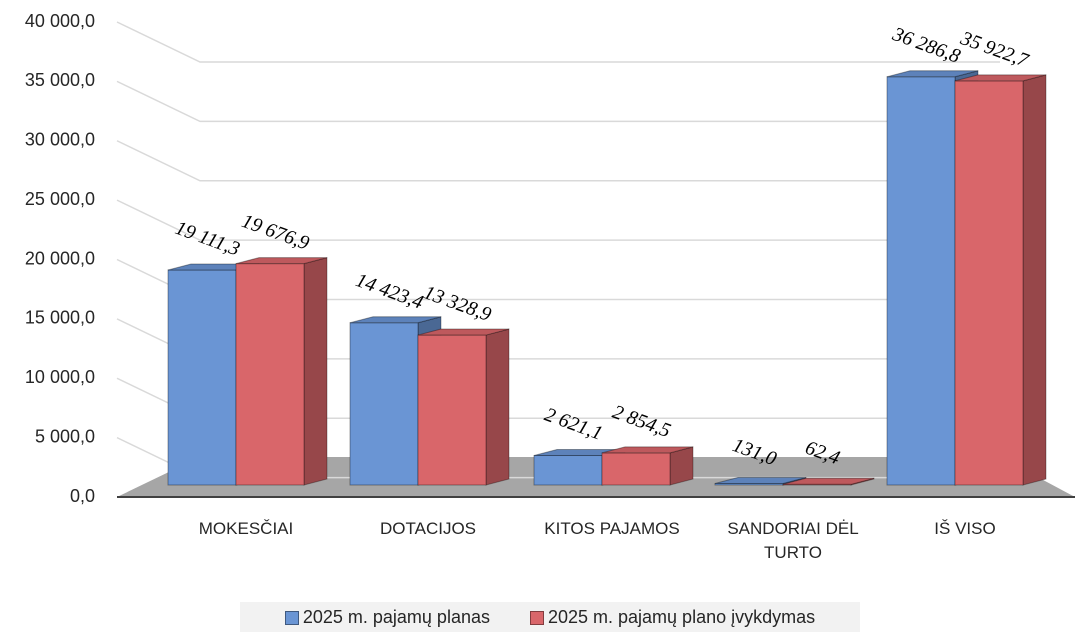 The height and width of the screenshot is (632, 1079). Describe the element at coordinates (82, 496) in the screenshot. I see `y-tick-label: 0,0` at that location.